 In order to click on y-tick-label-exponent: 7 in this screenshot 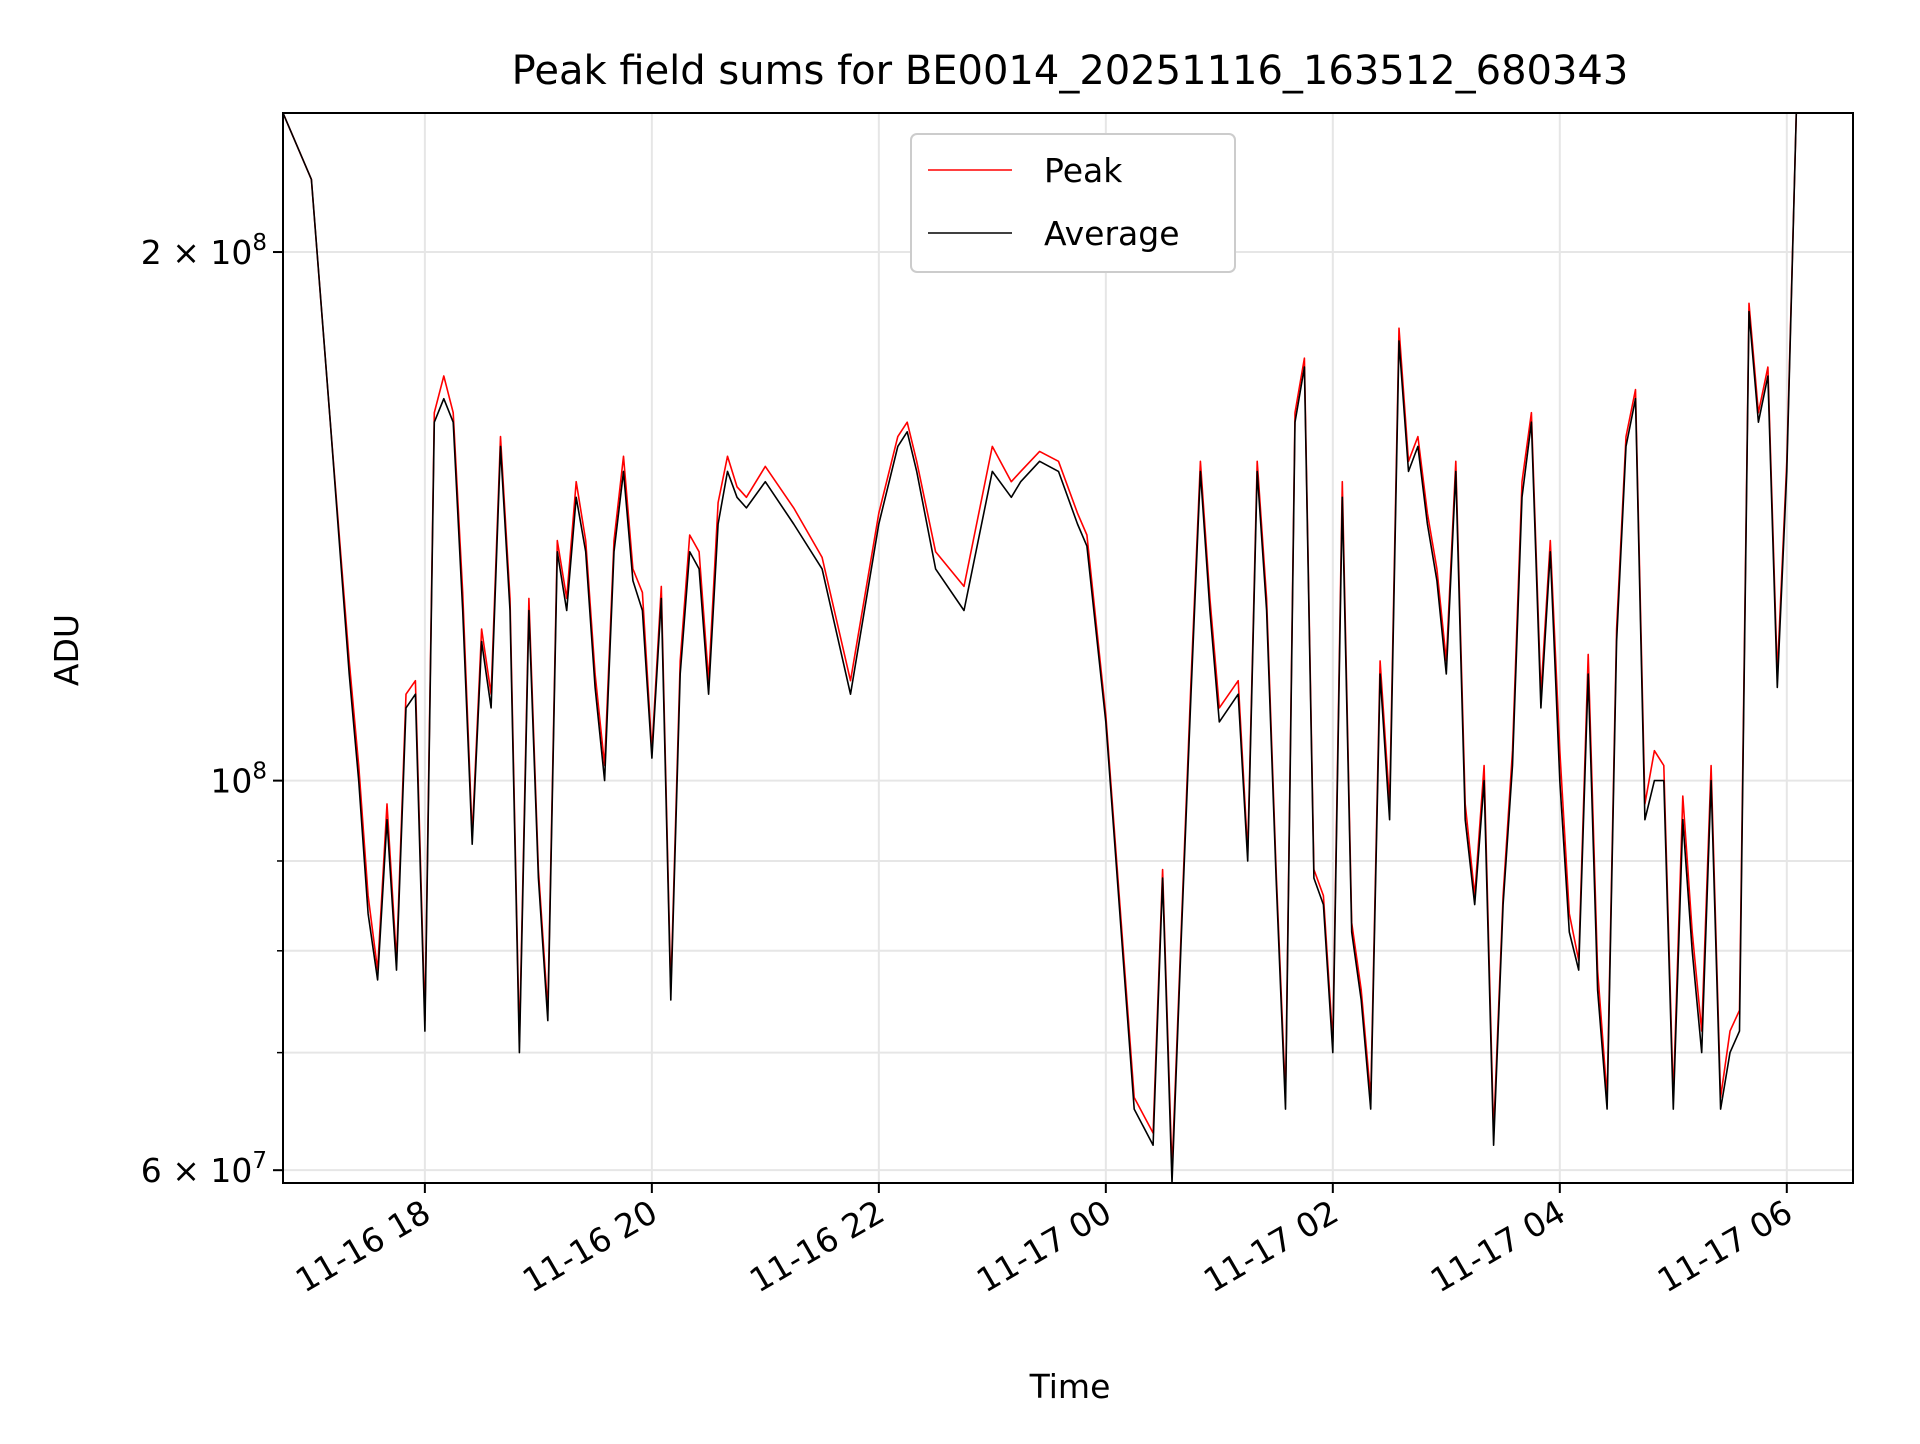, I will do `click(259, 1161)`.